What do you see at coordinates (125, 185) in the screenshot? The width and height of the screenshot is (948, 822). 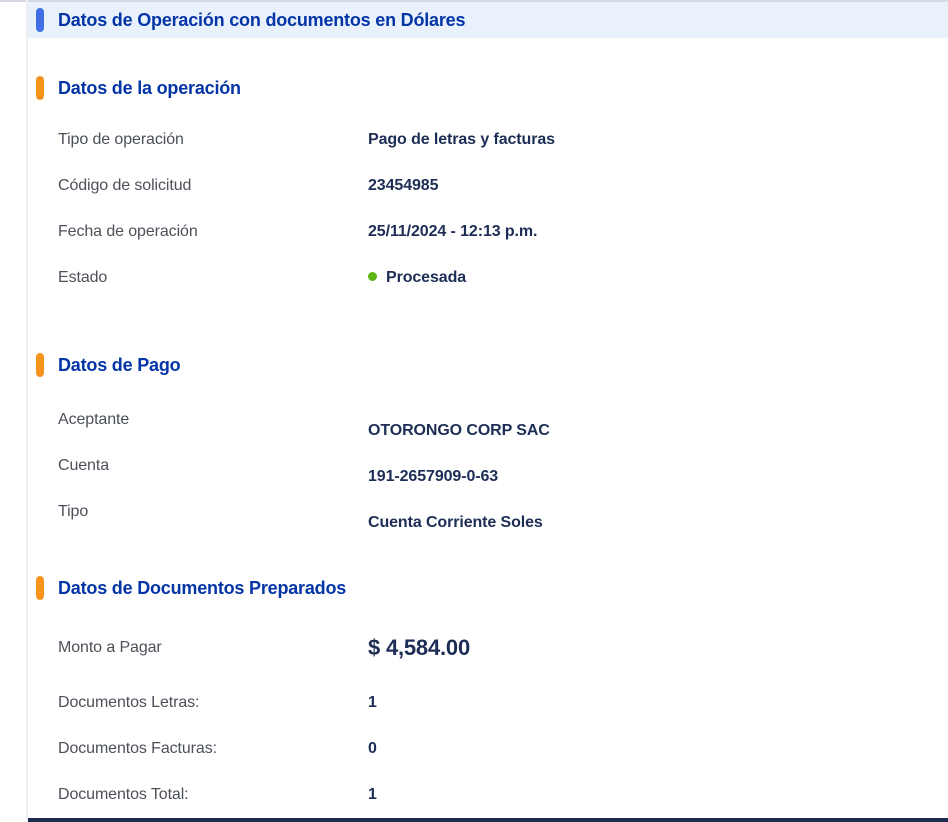 I see `field-label: Código de solicitud` at bounding box center [125, 185].